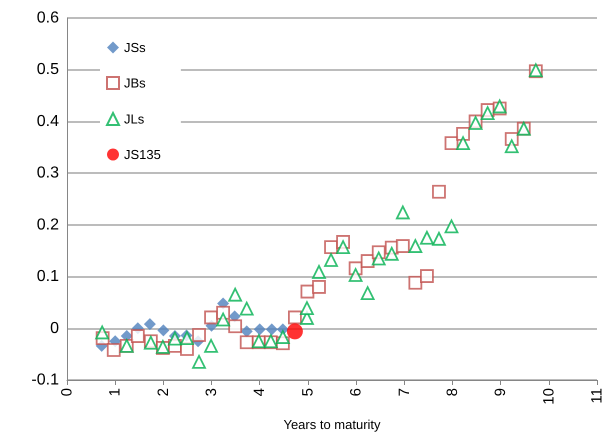  Describe the element at coordinates (549, 396) in the screenshot. I see `x-tick-label: 10` at that location.